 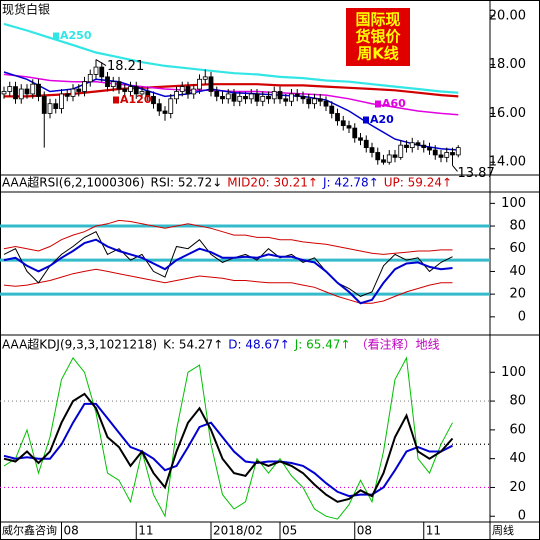 What do you see at coordinates (513, 372) in the screenshot?
I see `y-tick-label: 100` at bounding box center [513, 372].